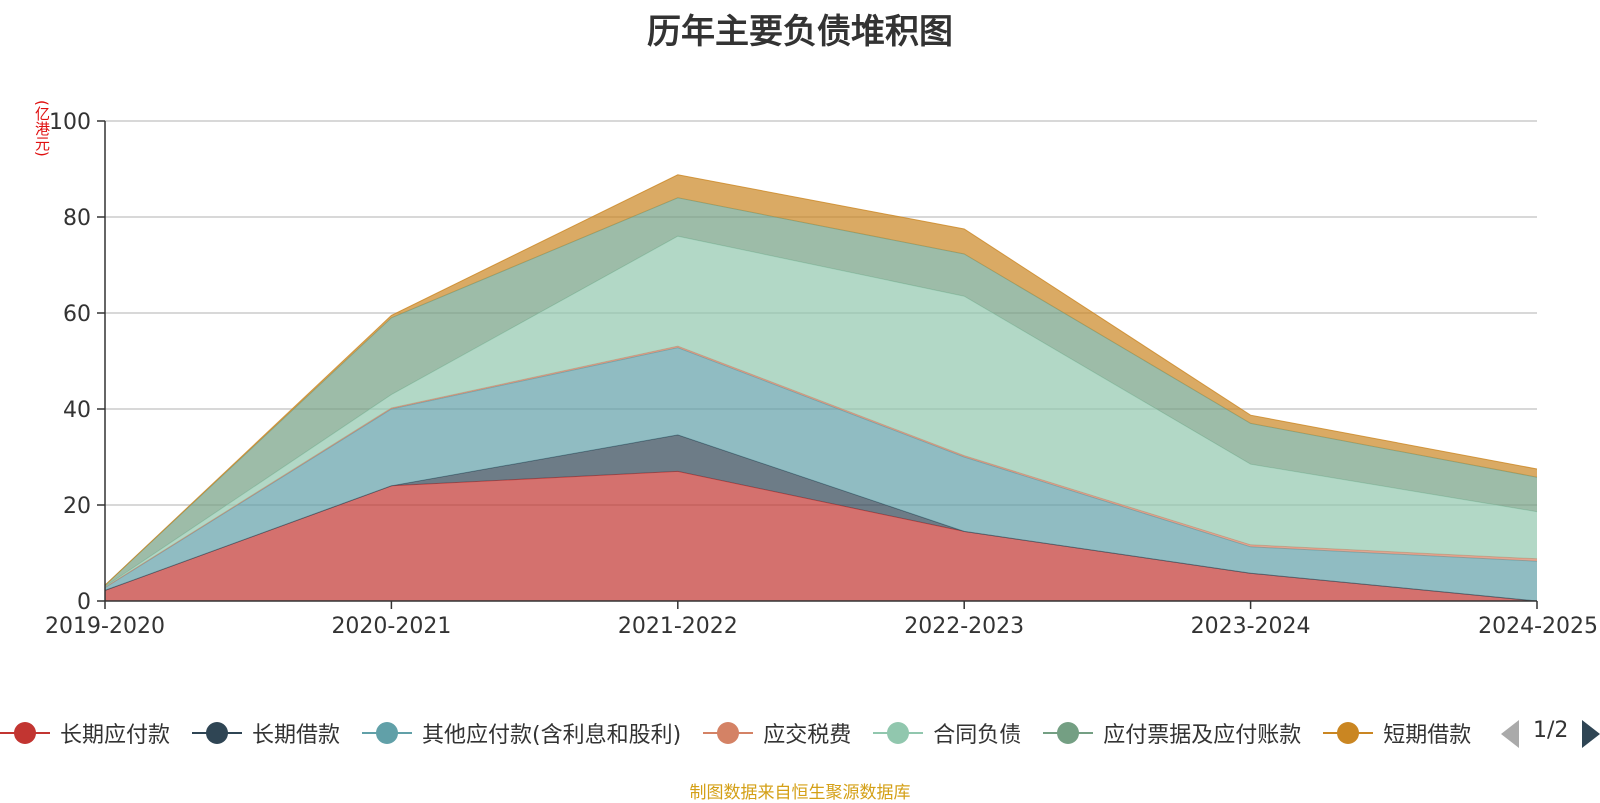 This screenshot has height=803, width=1600. What do you see at coordinates (84, 602) in the screenshot?
I see `y-tick-label: 0` at bounding box center [84, 602].